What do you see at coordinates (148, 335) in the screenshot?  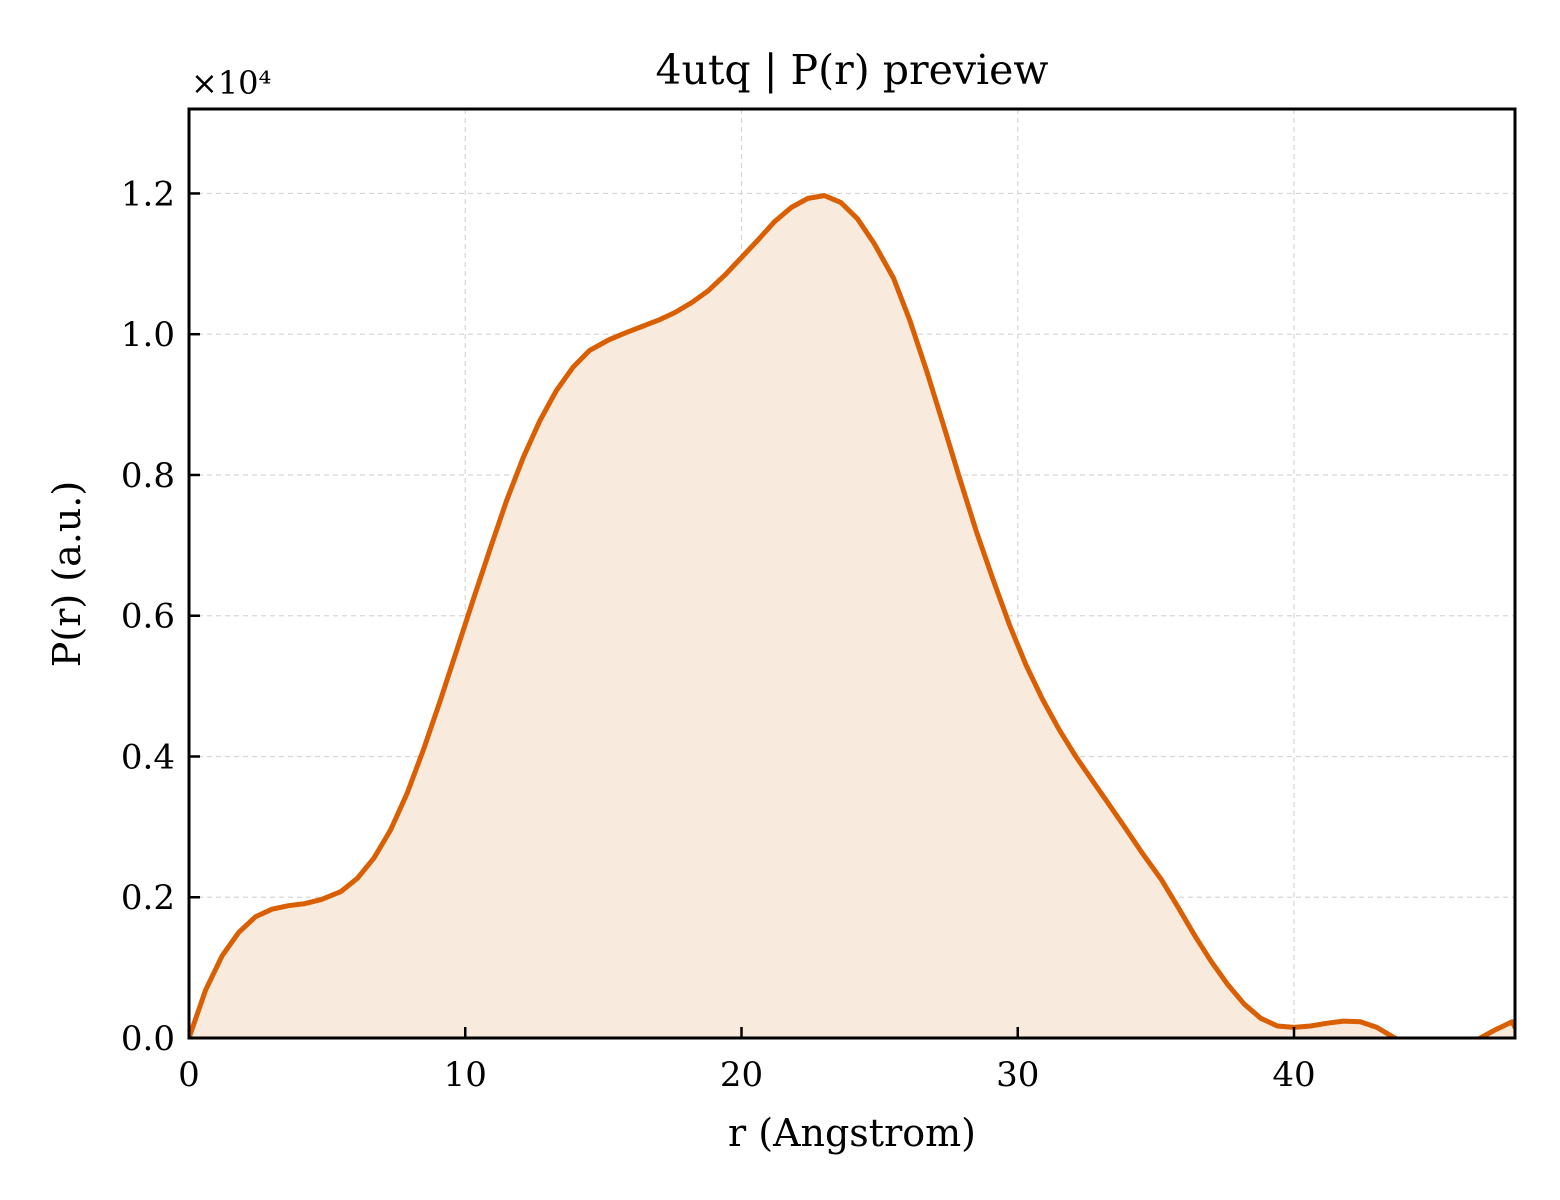 I see `y-tick-label: 1.0` at bounding box center [148, 335].